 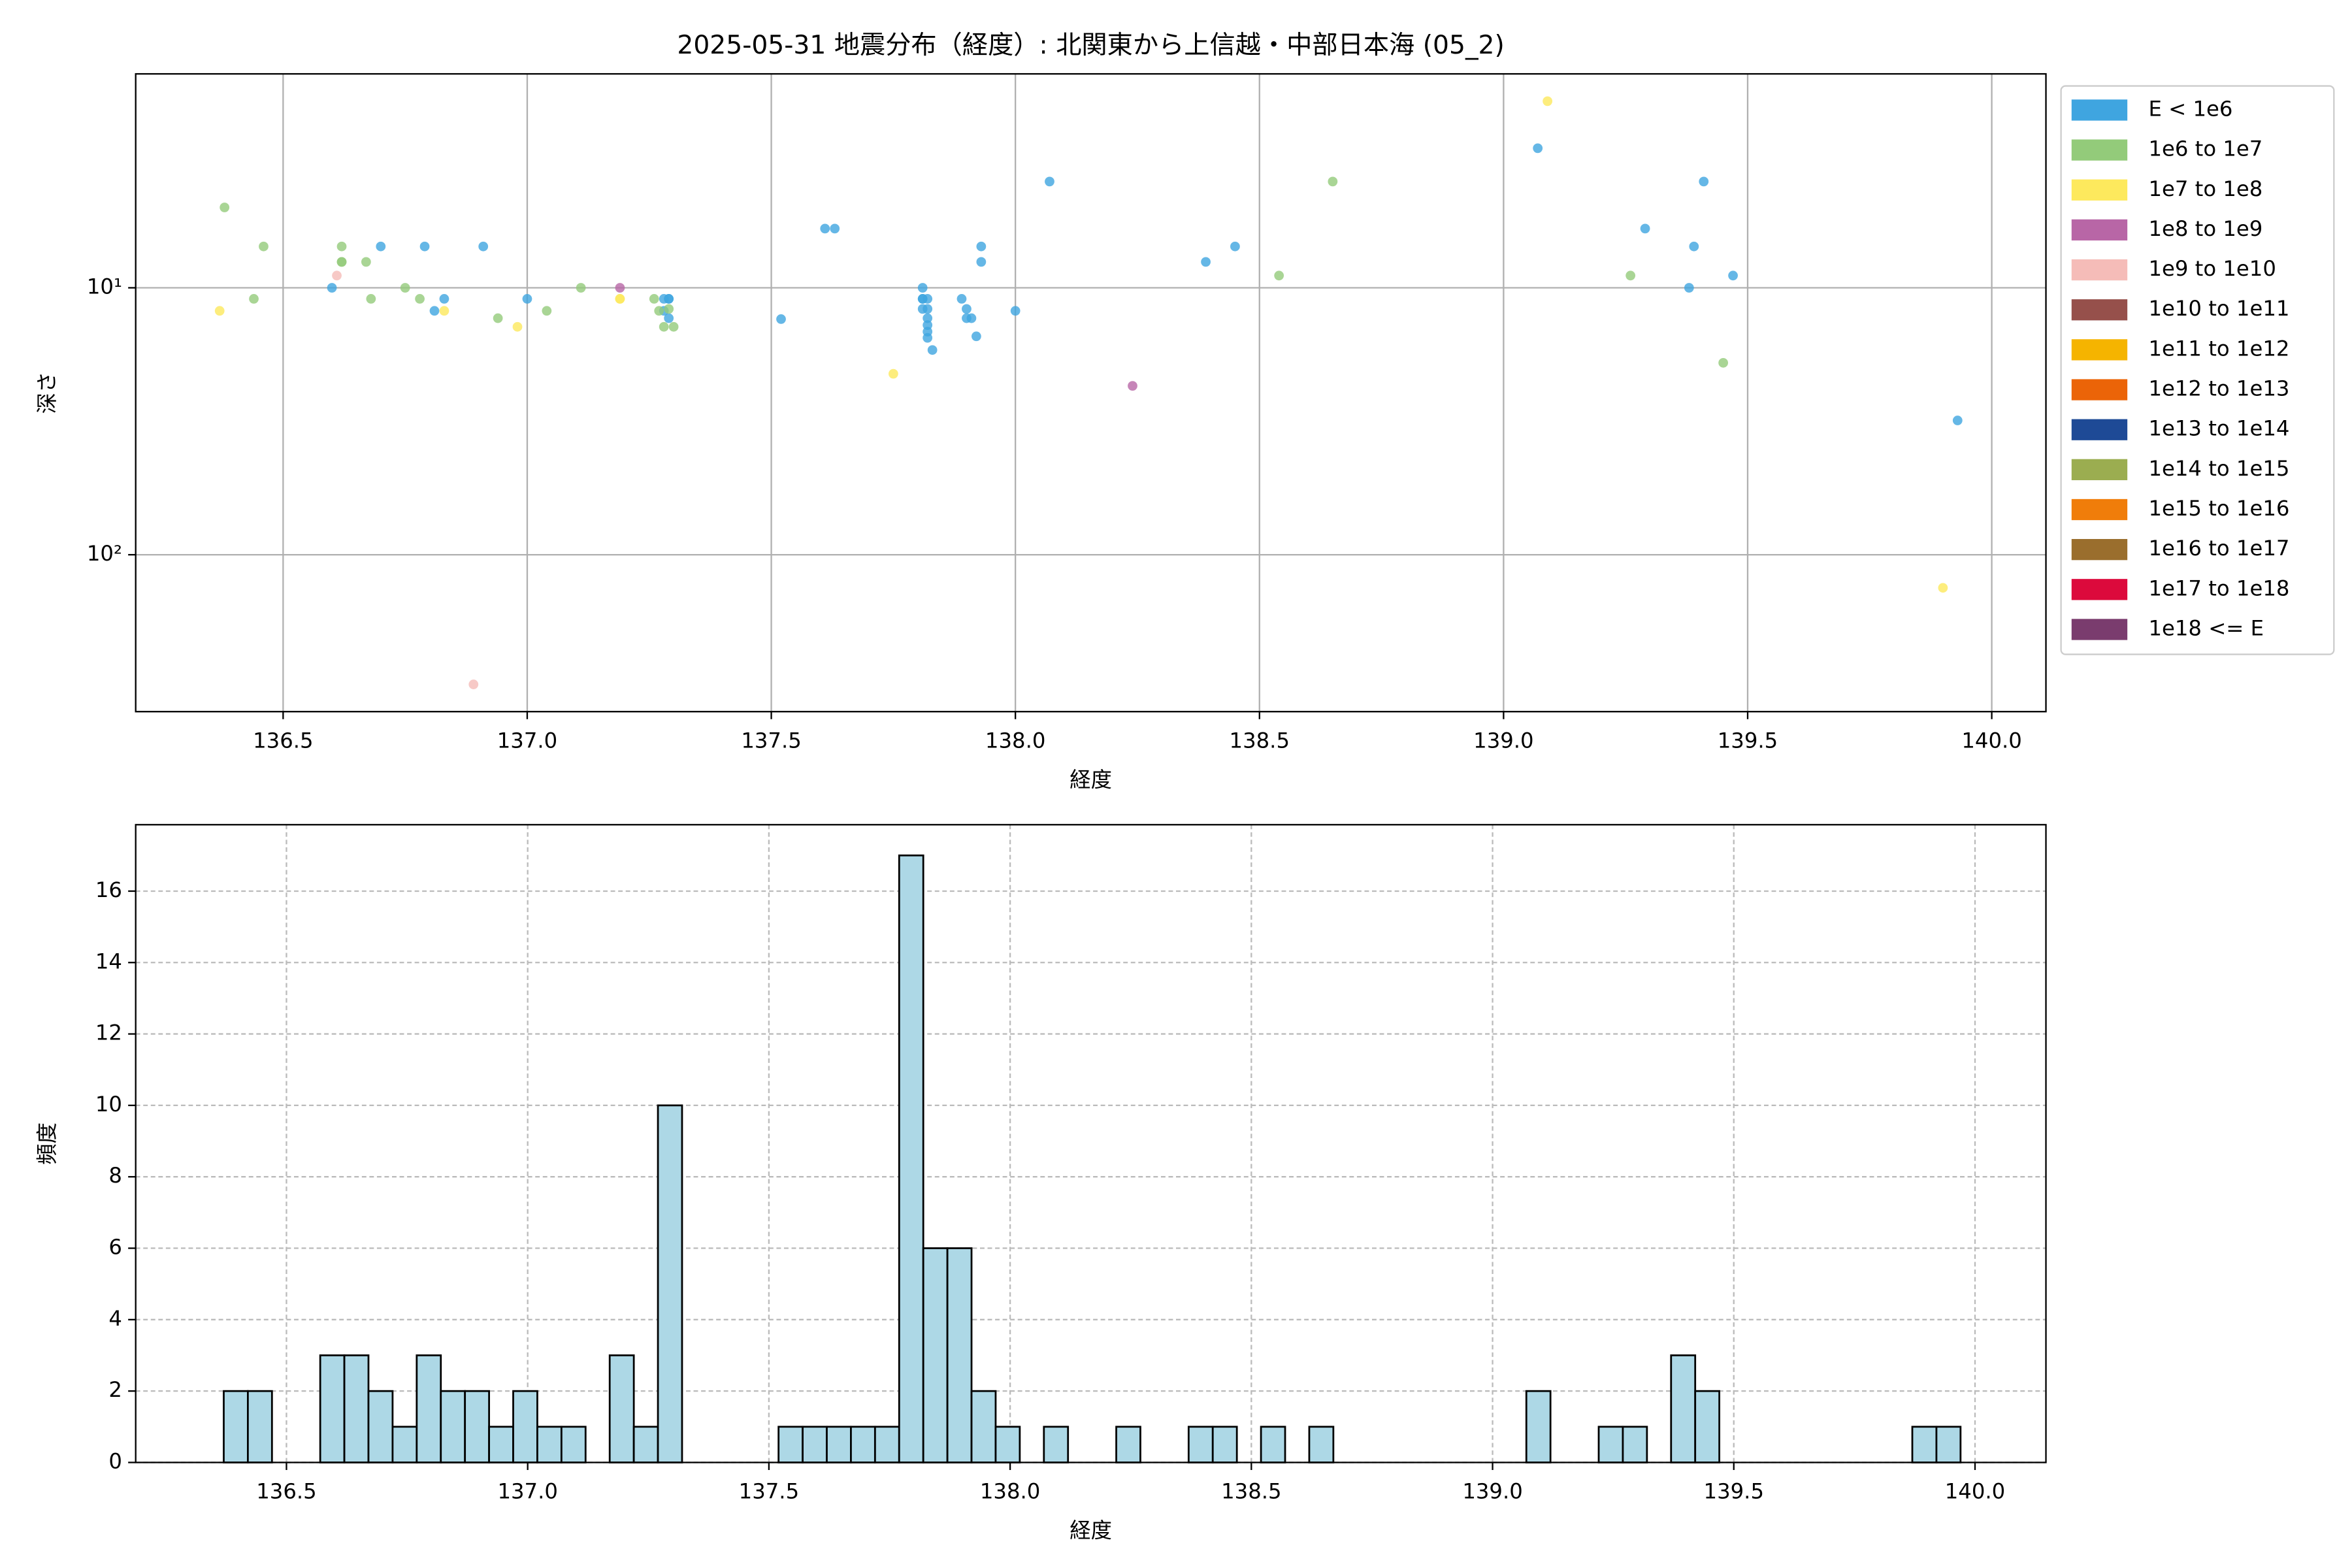 What do you see at coordinates (108, 1033) in the screenshot?
I see `y-tick-label: 12` at bounding box center [108, 1033].